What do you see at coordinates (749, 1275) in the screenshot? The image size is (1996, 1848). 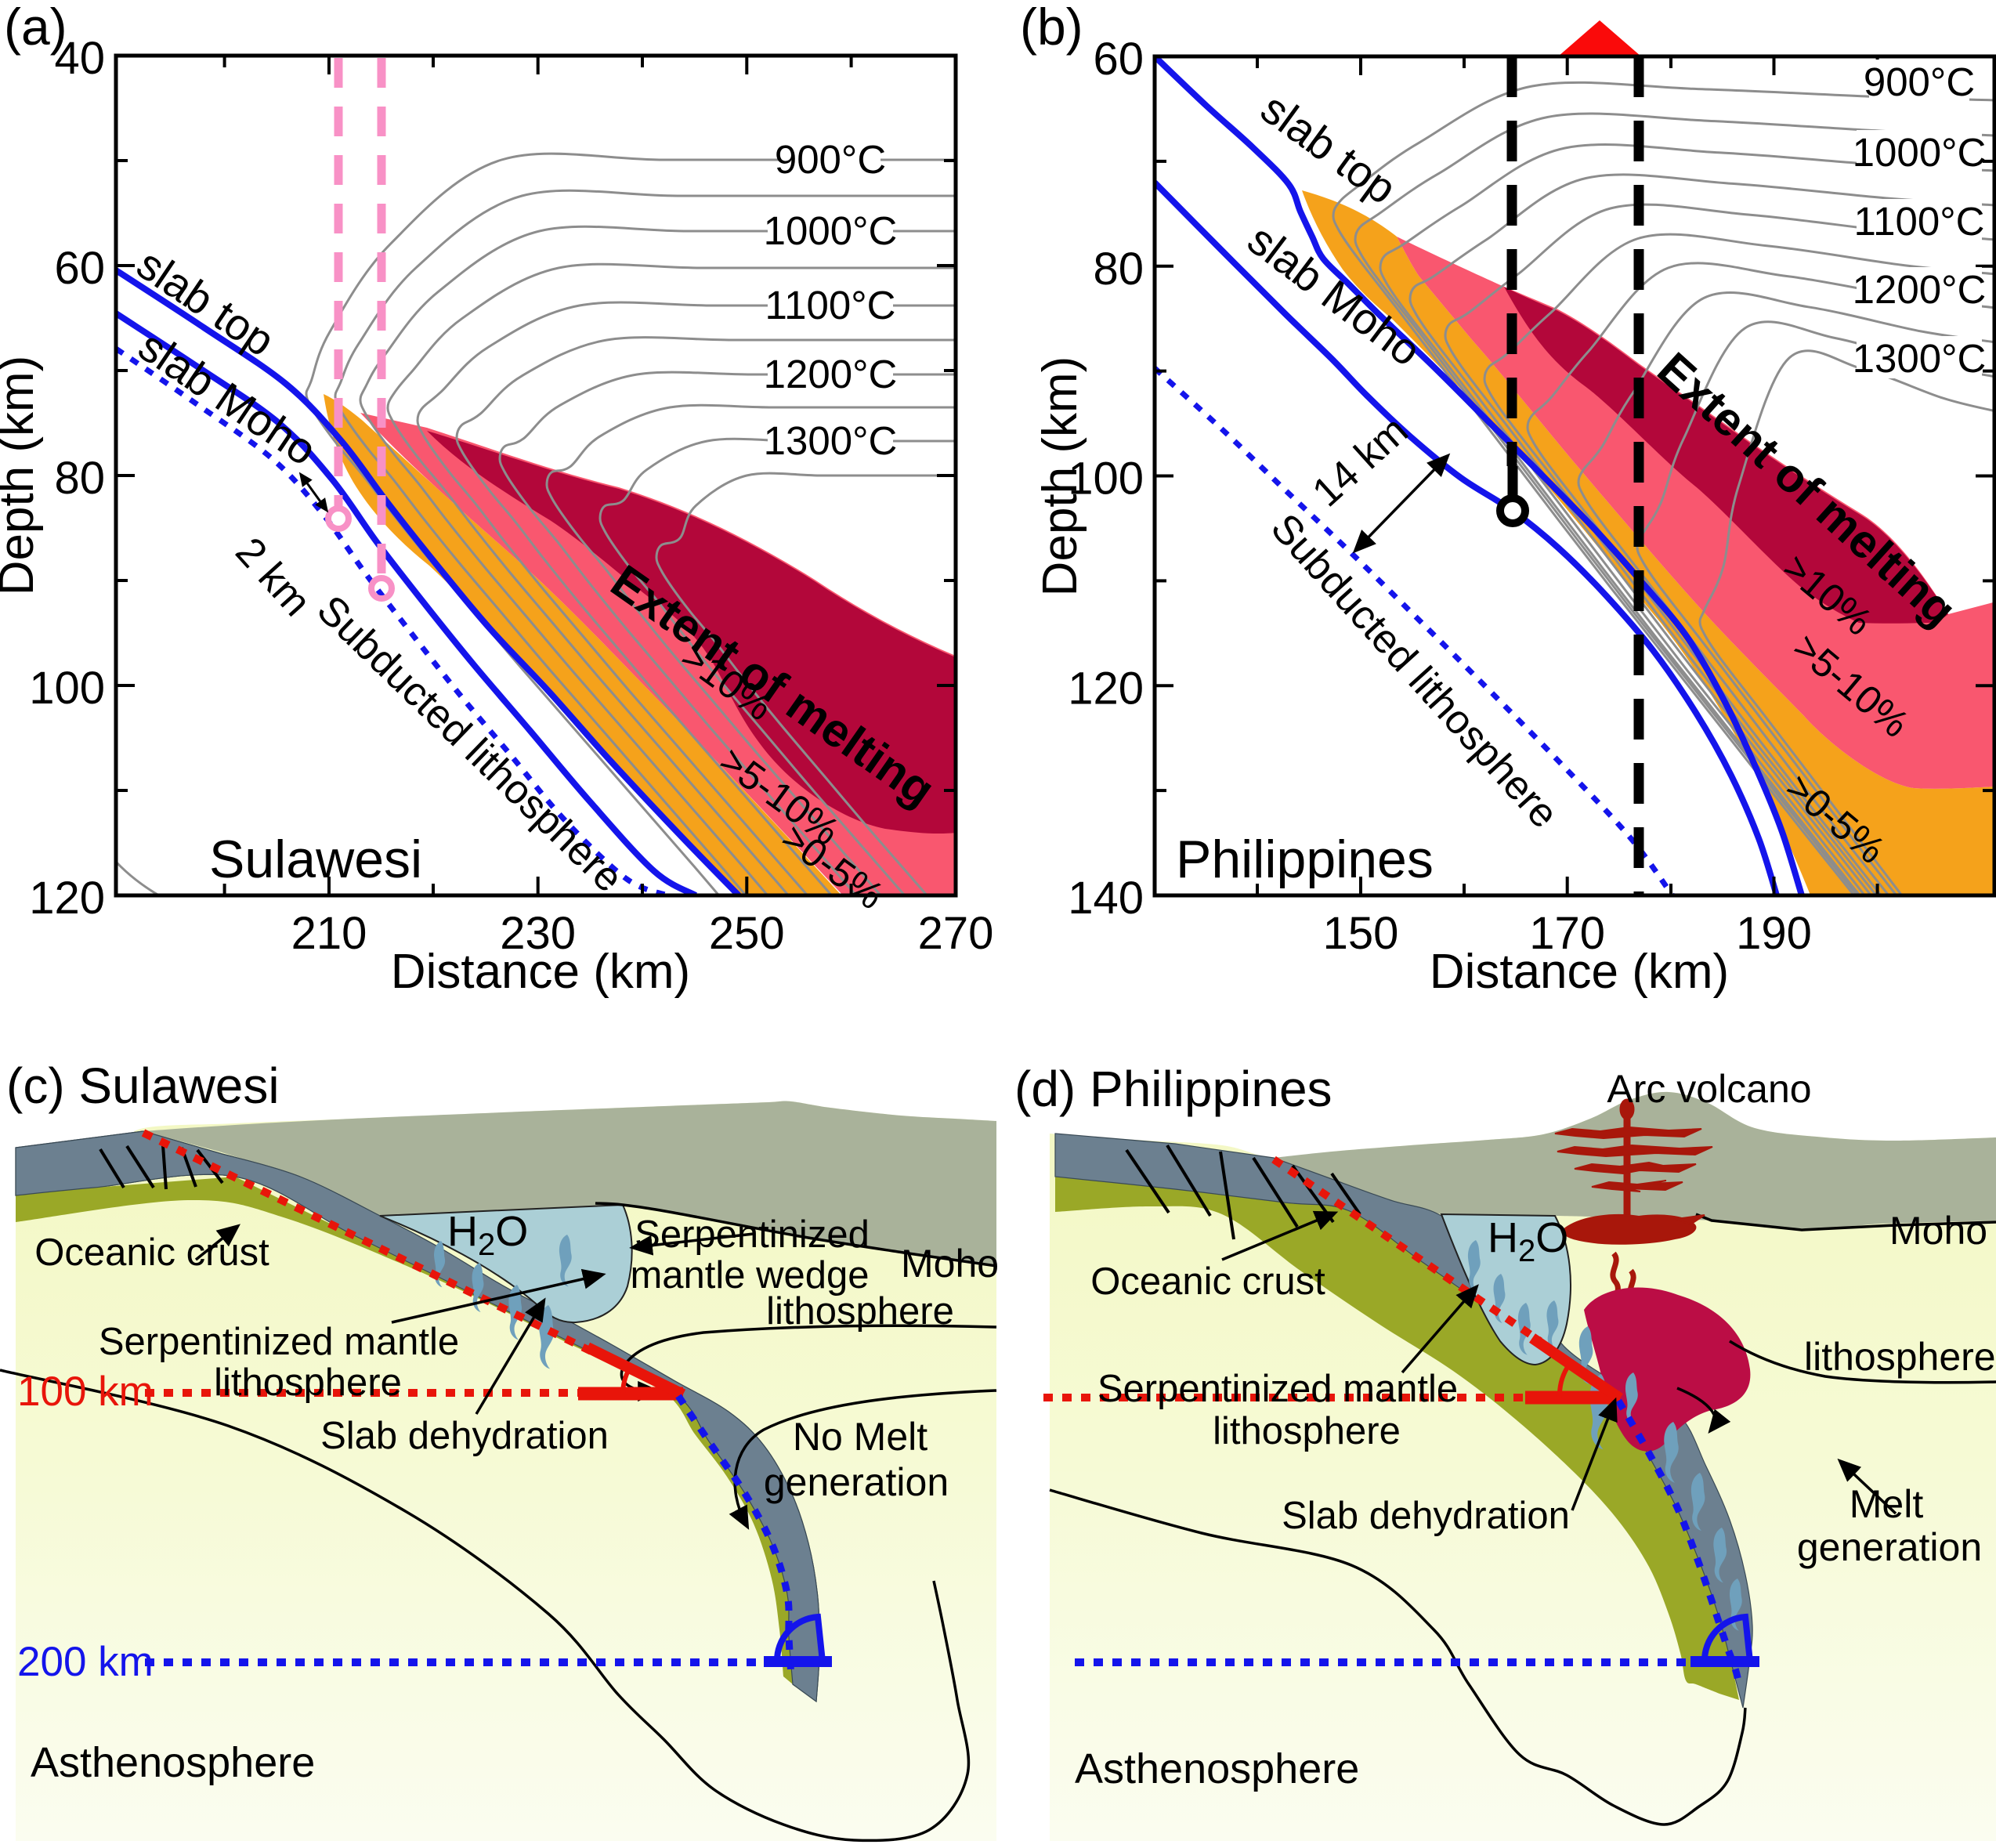 I see `svg-text: mantle wedge` at bounding box center [749, 1275].